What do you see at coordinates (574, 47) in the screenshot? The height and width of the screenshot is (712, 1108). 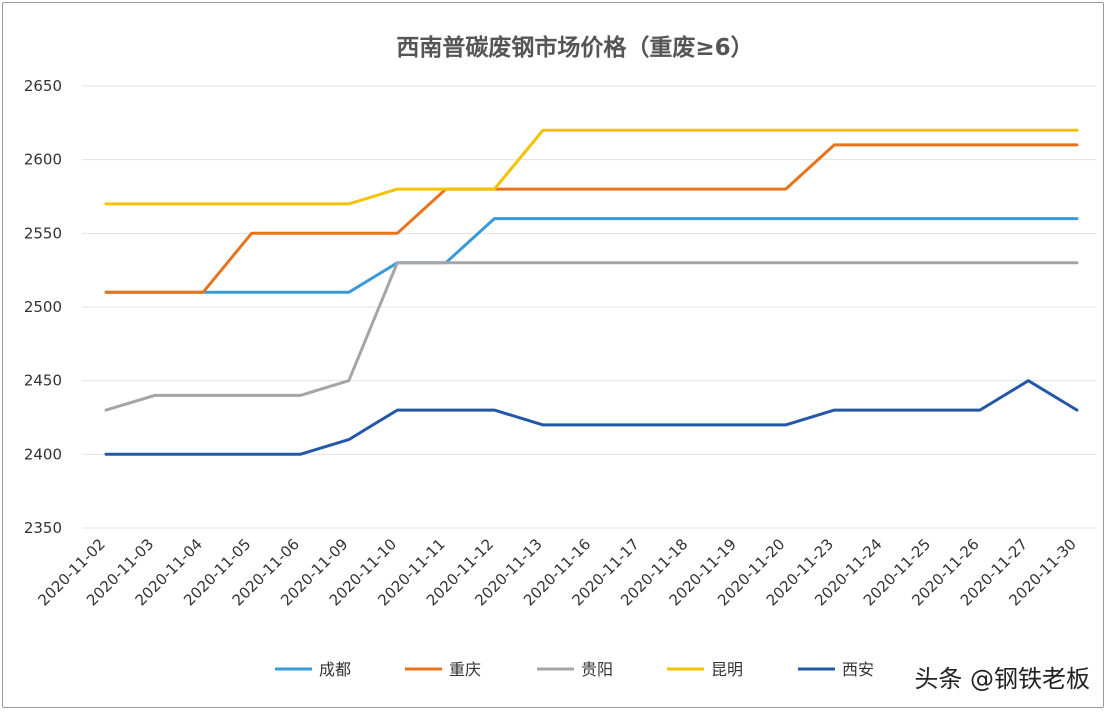 I see `chart-title: 西南普碳废钢市场价格（重废≥6）` at bounding box center [574, 47].